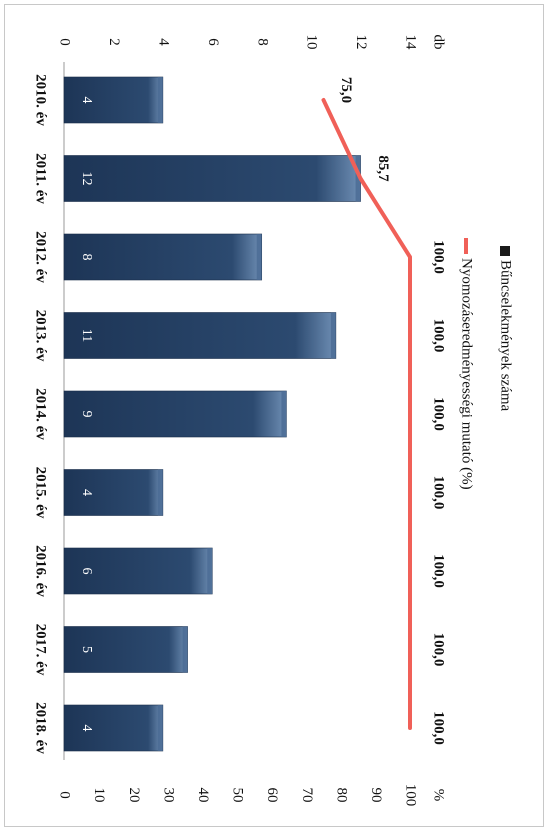 The image size is (549, 832). Describe the element at coordinates (99, 795) in the screenshot. I see `right-axis-tick-label: 10` at that location.